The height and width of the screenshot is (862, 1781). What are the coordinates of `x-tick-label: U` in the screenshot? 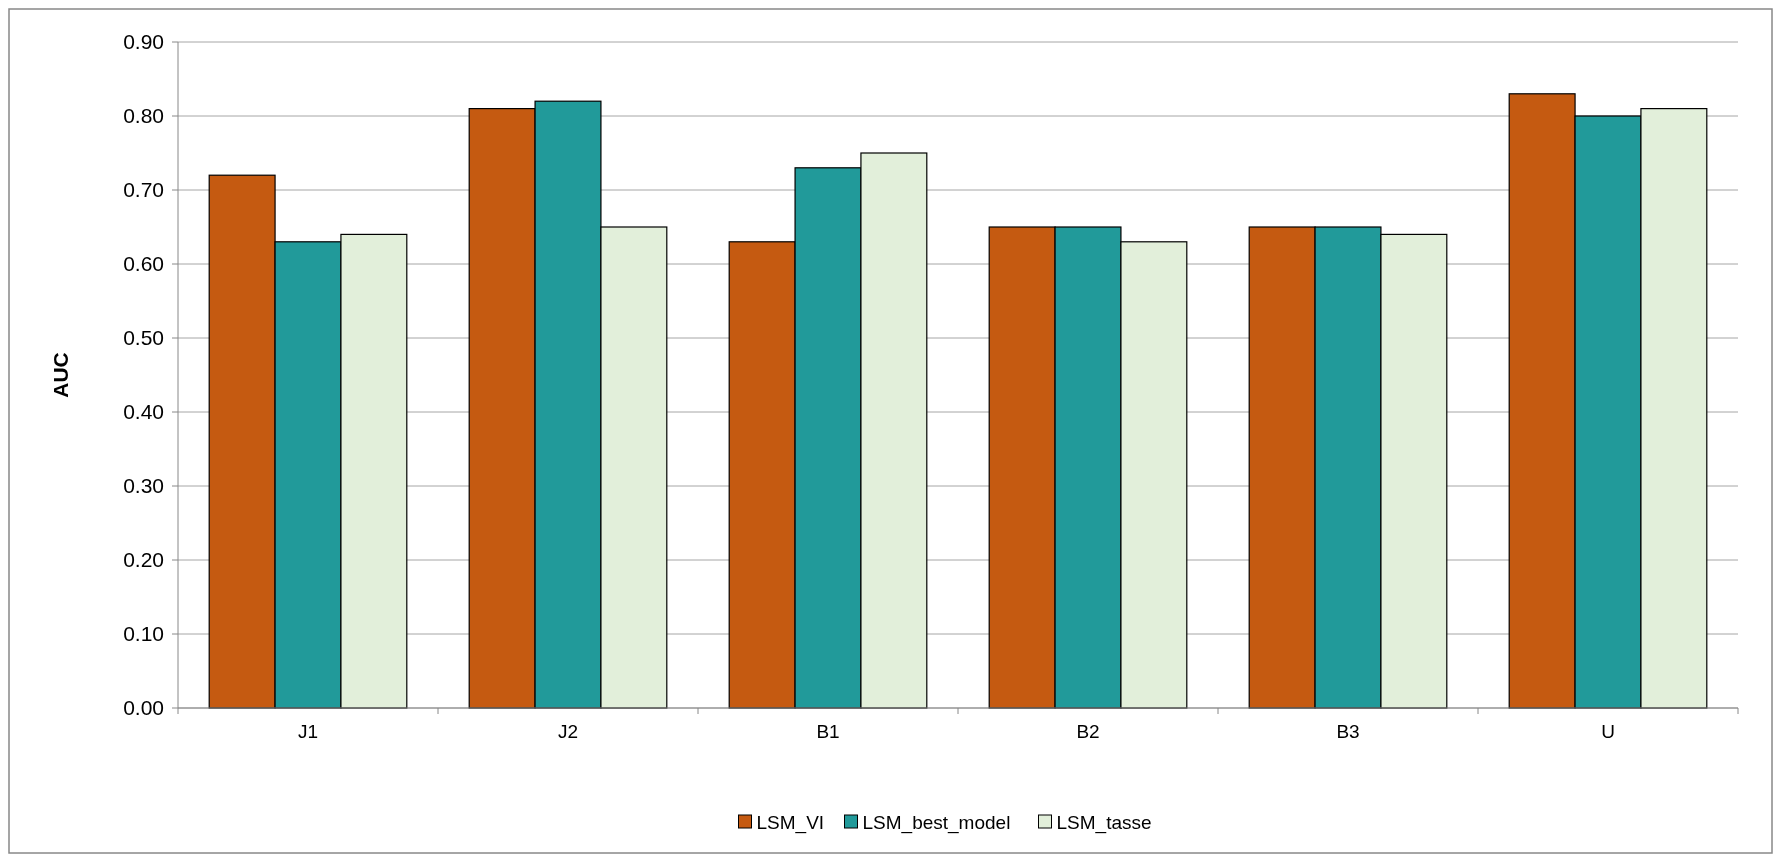 It's located at (1608, 731).